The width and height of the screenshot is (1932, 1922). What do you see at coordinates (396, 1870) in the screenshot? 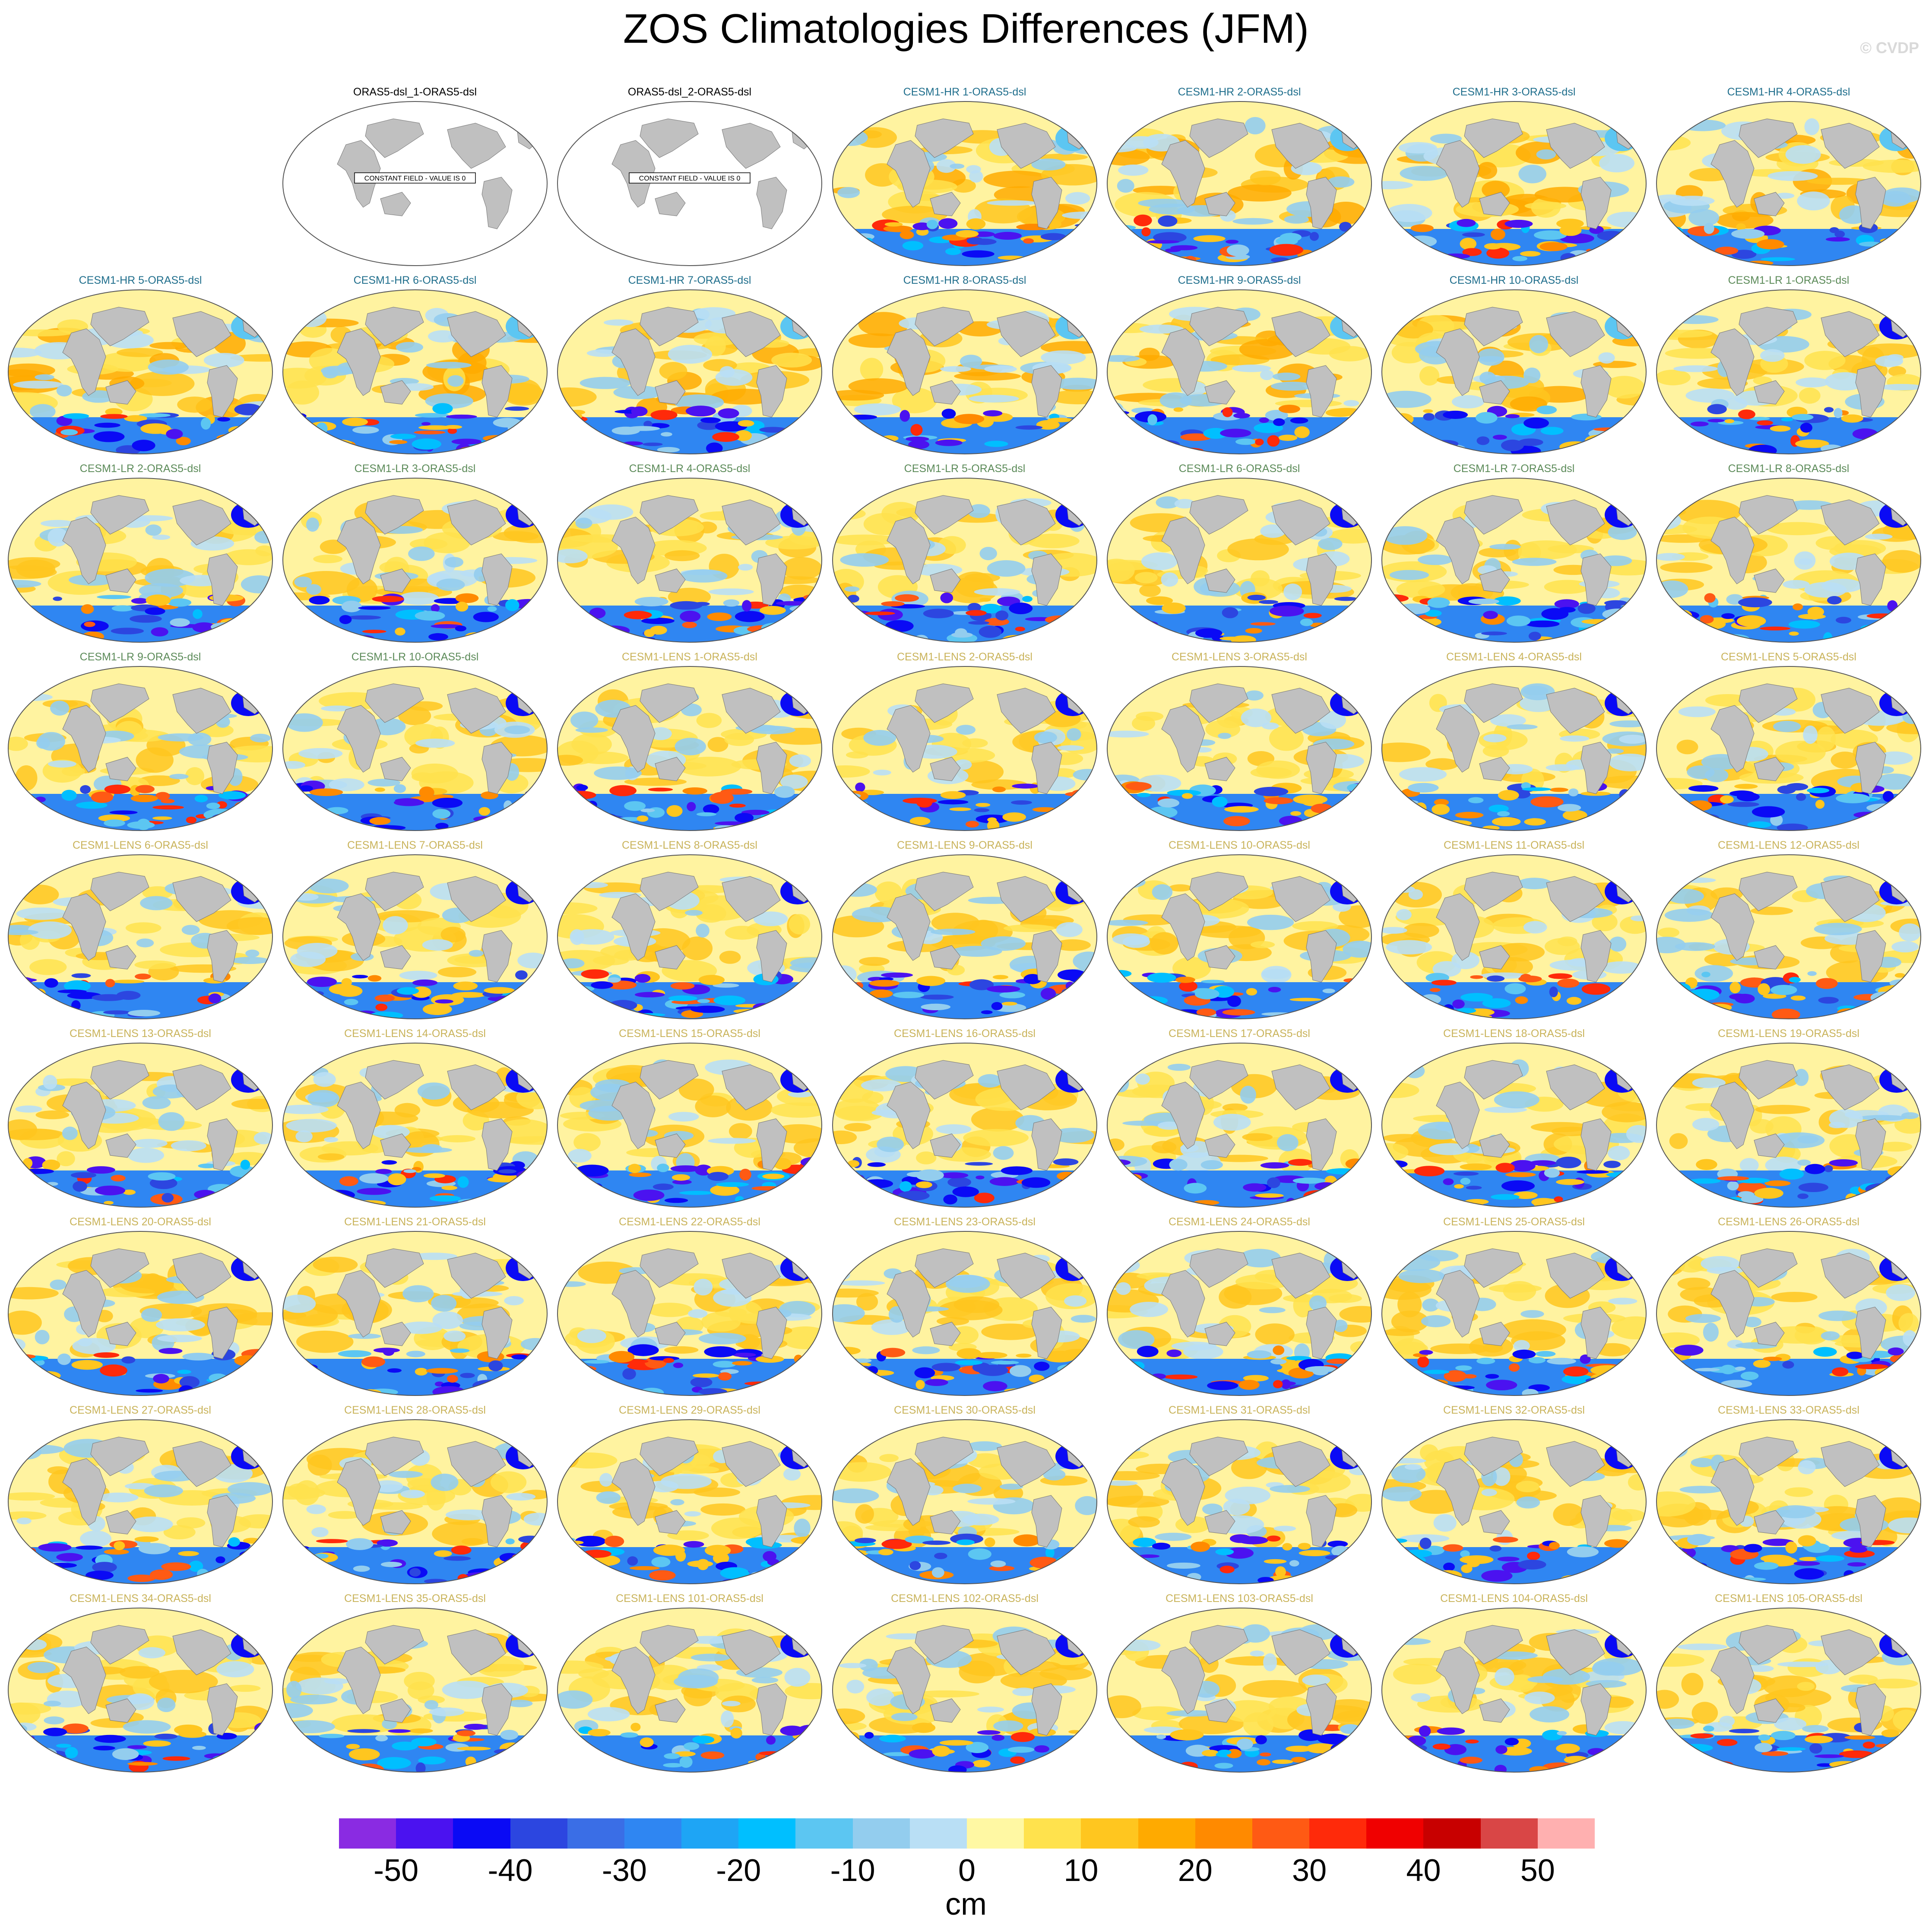
I see `colorbar-tick-label: -50` at bounding box center [396, 1870].